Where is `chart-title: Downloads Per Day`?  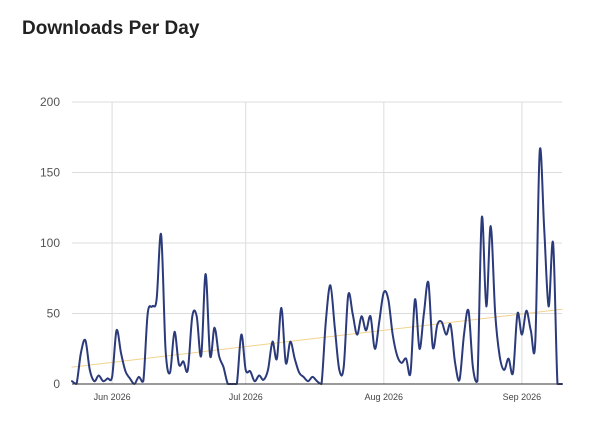
chart-title: Downloads Per Day is located at coordinates (111, 28).